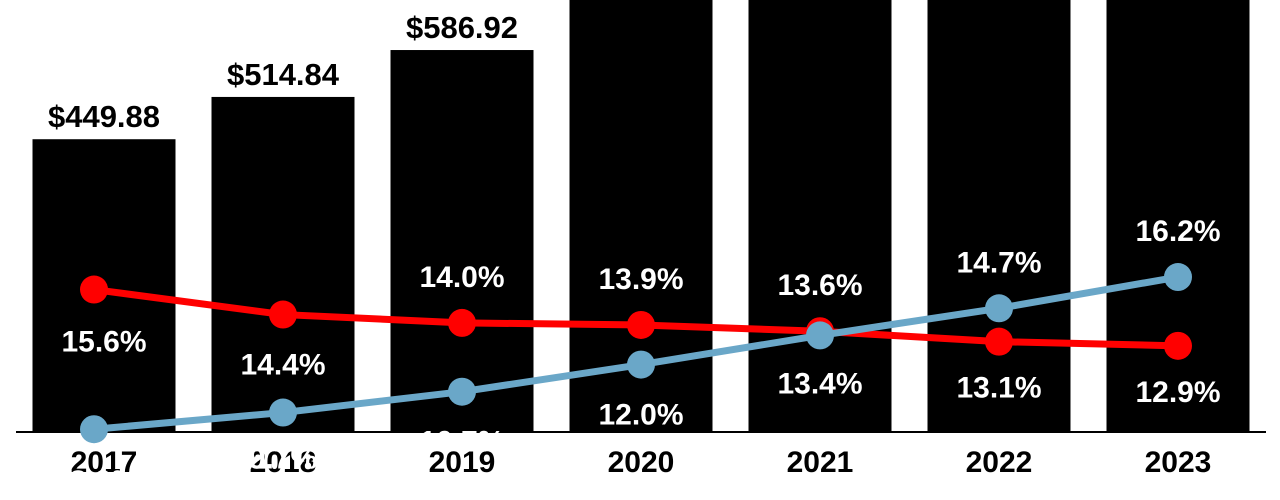 The height and width of the screenshot is (500, 1280). I want to click on x-tick-labels: 2017 2018 2019 2020 2021 2022 2023, so click(641, 462).